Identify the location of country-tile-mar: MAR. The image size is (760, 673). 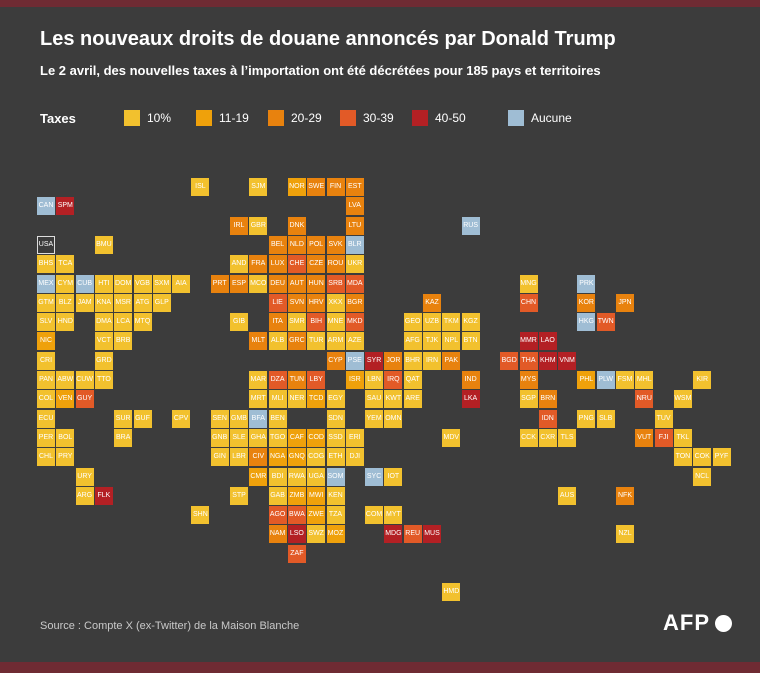
(258, 380).